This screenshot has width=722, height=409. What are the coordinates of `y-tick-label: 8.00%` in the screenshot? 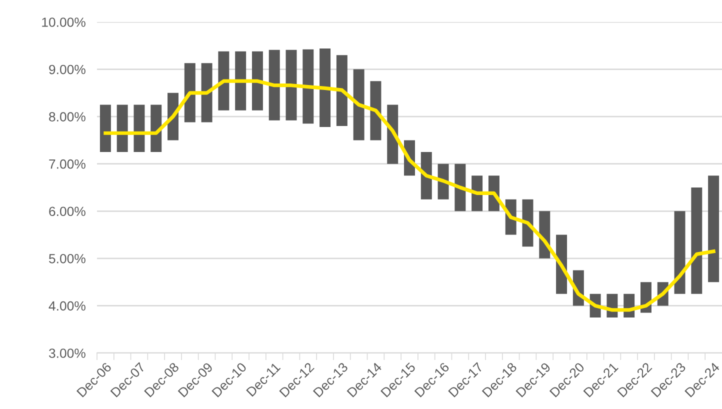 It's located at (67, 117).